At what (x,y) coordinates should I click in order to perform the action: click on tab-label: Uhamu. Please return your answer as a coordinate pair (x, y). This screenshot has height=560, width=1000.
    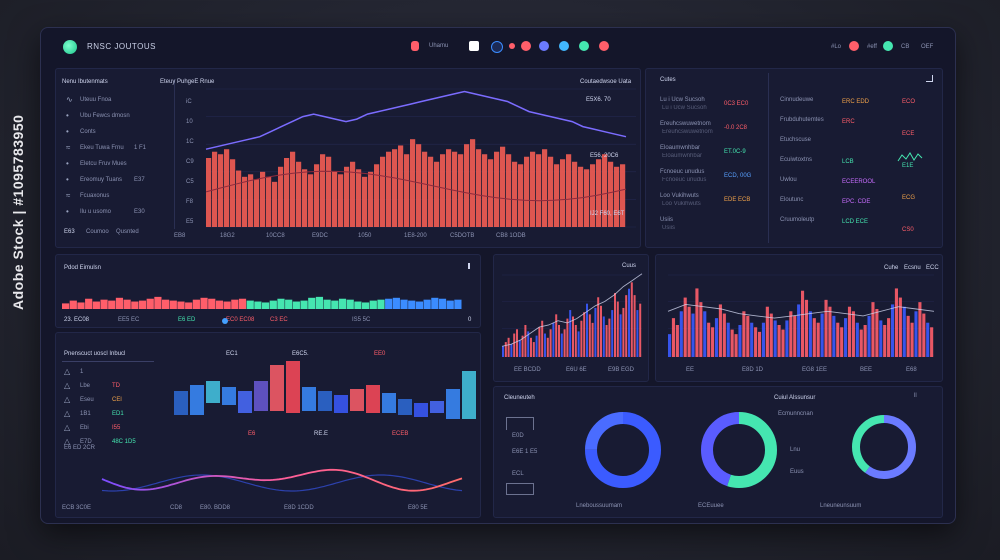
    Looking at the image, I should click on (439, 46).